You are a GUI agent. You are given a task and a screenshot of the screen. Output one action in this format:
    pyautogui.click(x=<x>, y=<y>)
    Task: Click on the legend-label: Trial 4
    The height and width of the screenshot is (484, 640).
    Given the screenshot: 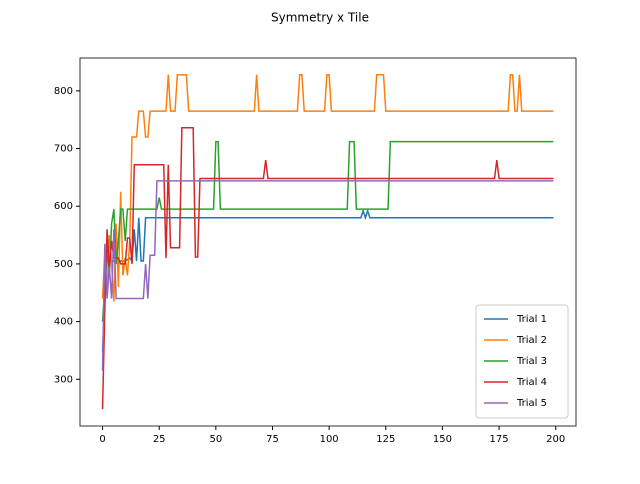 What is the action you would take?
    pyautogui.click(x=531, y=382)
    